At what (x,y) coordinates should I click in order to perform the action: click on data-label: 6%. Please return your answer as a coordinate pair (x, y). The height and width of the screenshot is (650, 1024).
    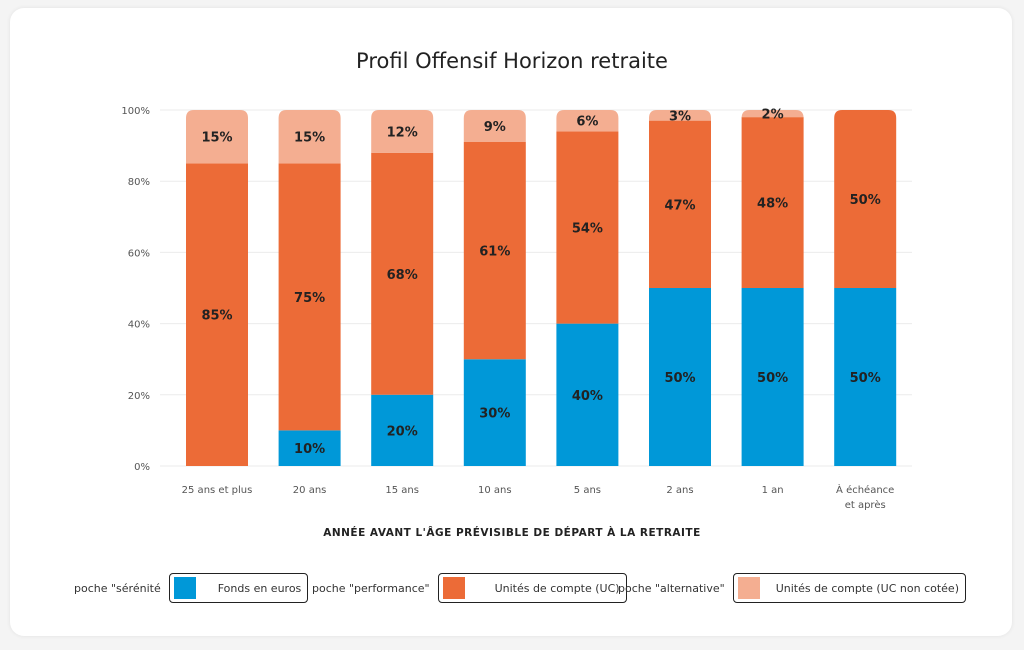
    Looking at the image, I should click on (587, 122).